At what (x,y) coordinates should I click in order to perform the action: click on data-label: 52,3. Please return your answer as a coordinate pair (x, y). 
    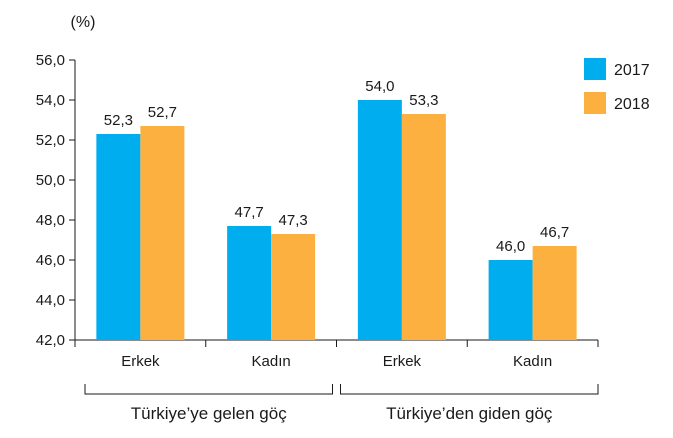
    Looking at the image, I should click on (118, 120).